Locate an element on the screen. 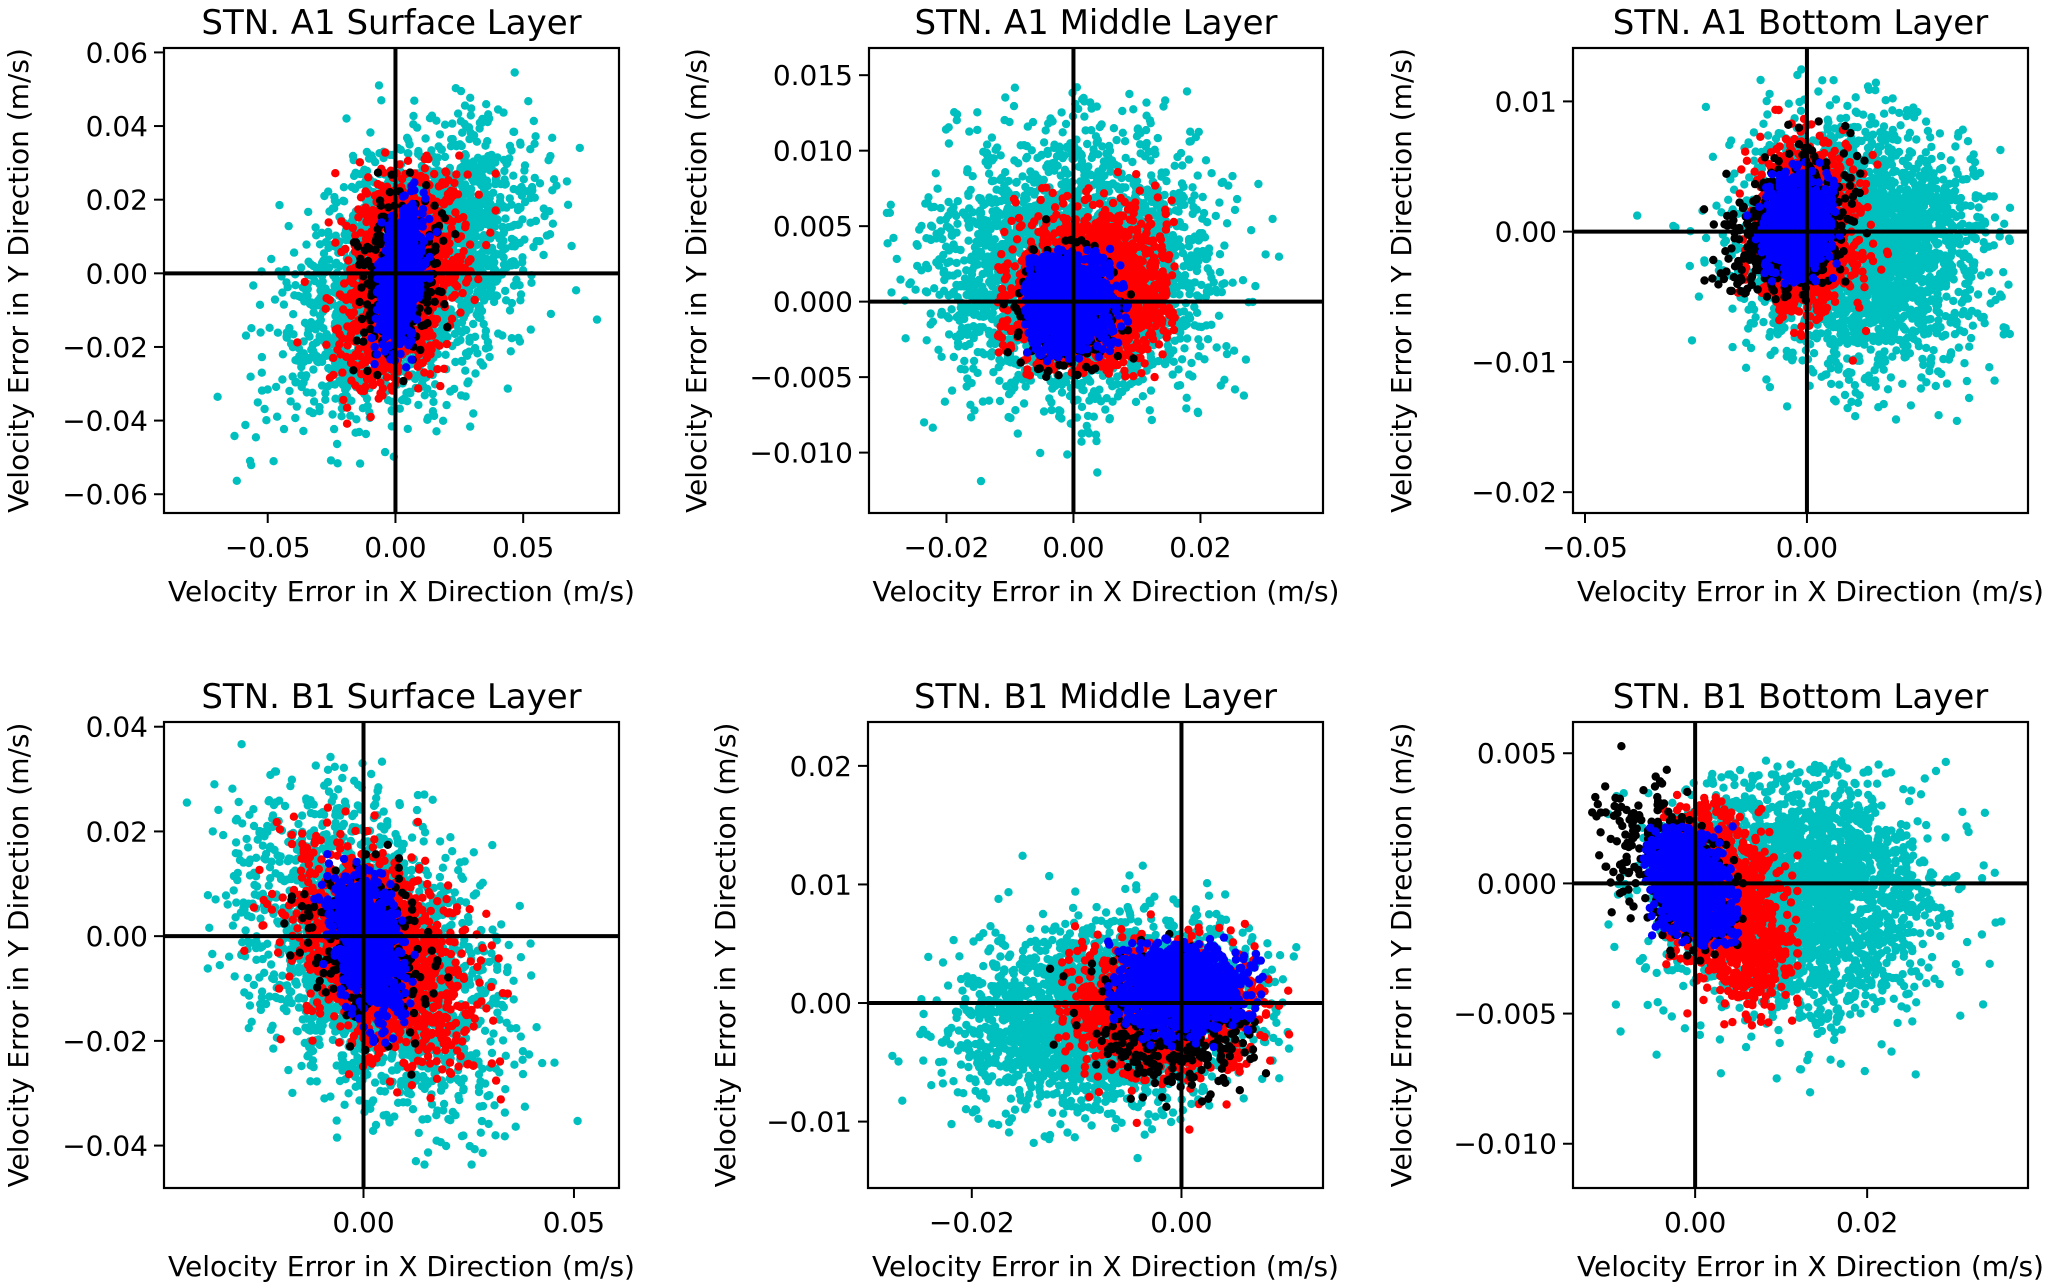  scatter-points is located at coordinates (407, 276).